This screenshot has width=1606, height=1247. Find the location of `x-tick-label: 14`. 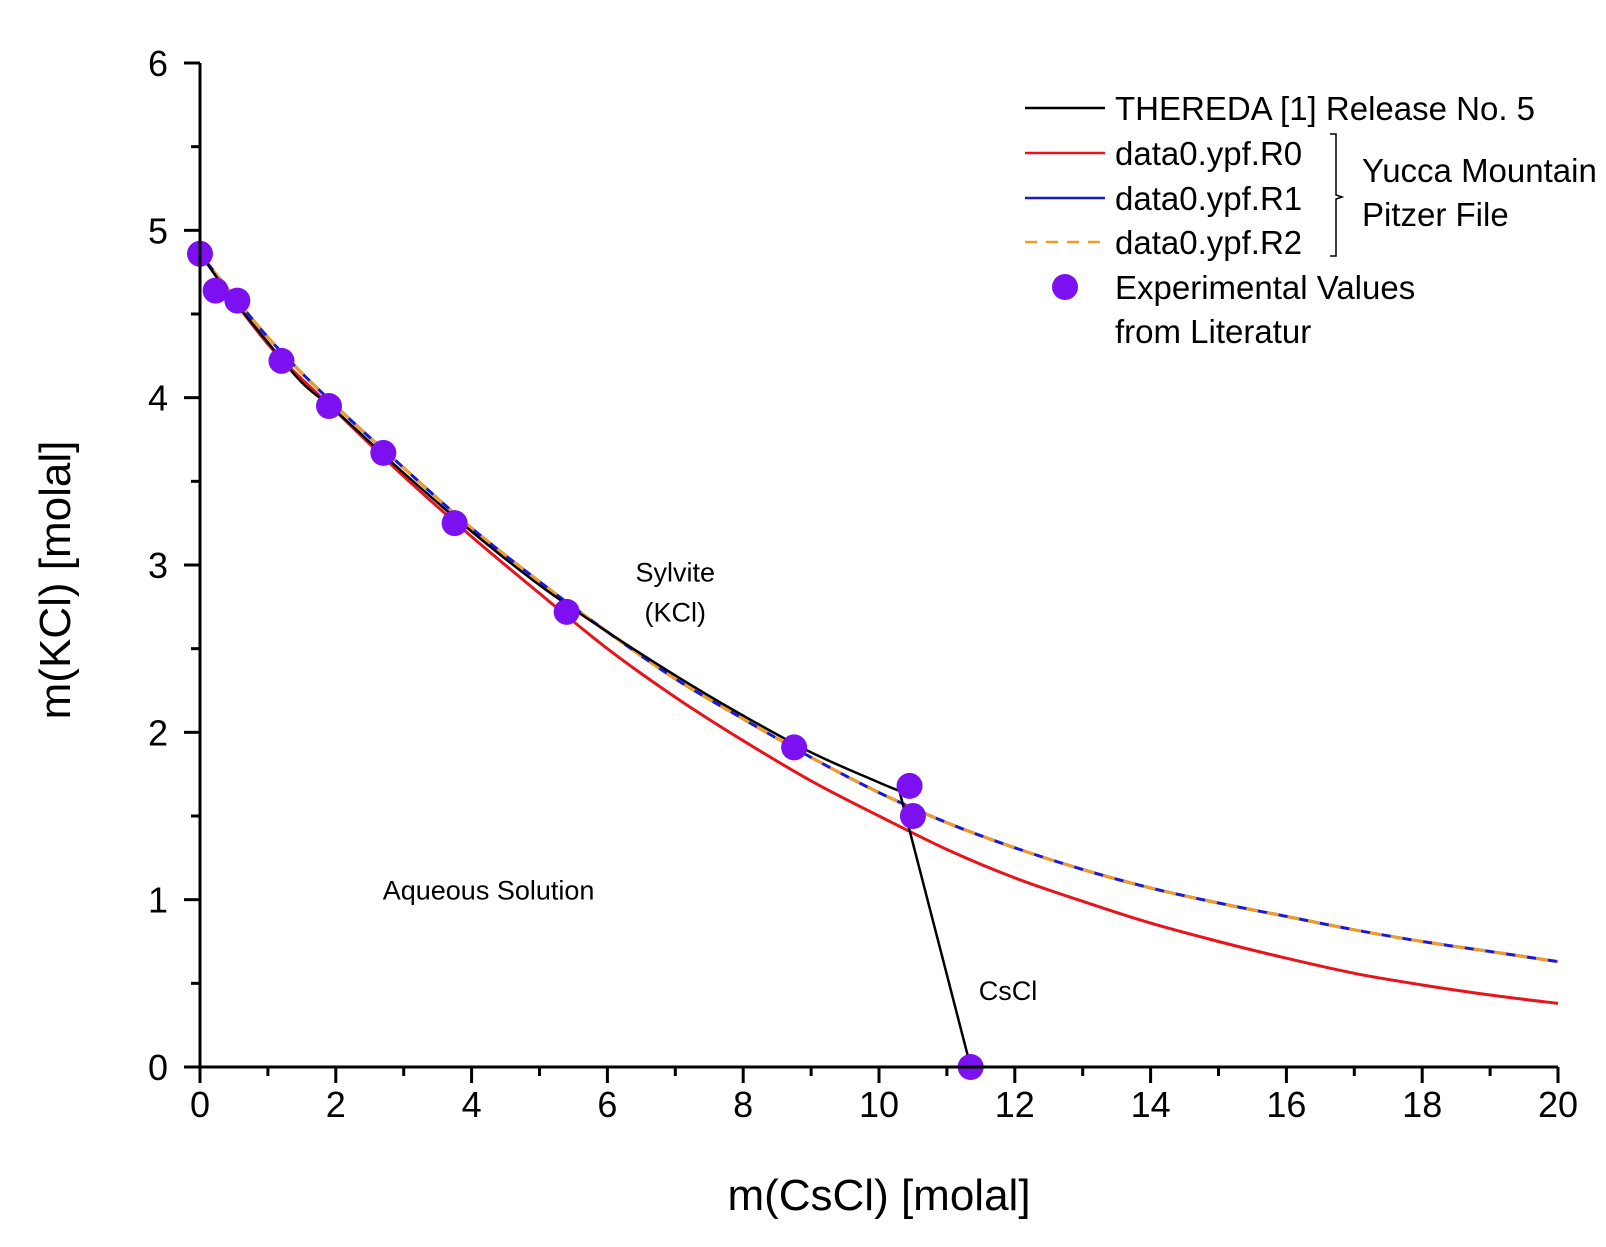

x-tick-label: 14 is located at coordinates (1151, 1104).